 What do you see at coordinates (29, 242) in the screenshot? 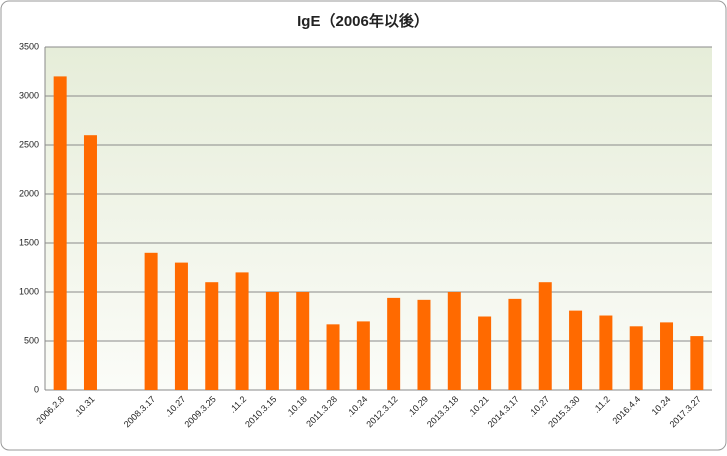
I see `y-tick-label: 1500` at bounding box center [29, 242].